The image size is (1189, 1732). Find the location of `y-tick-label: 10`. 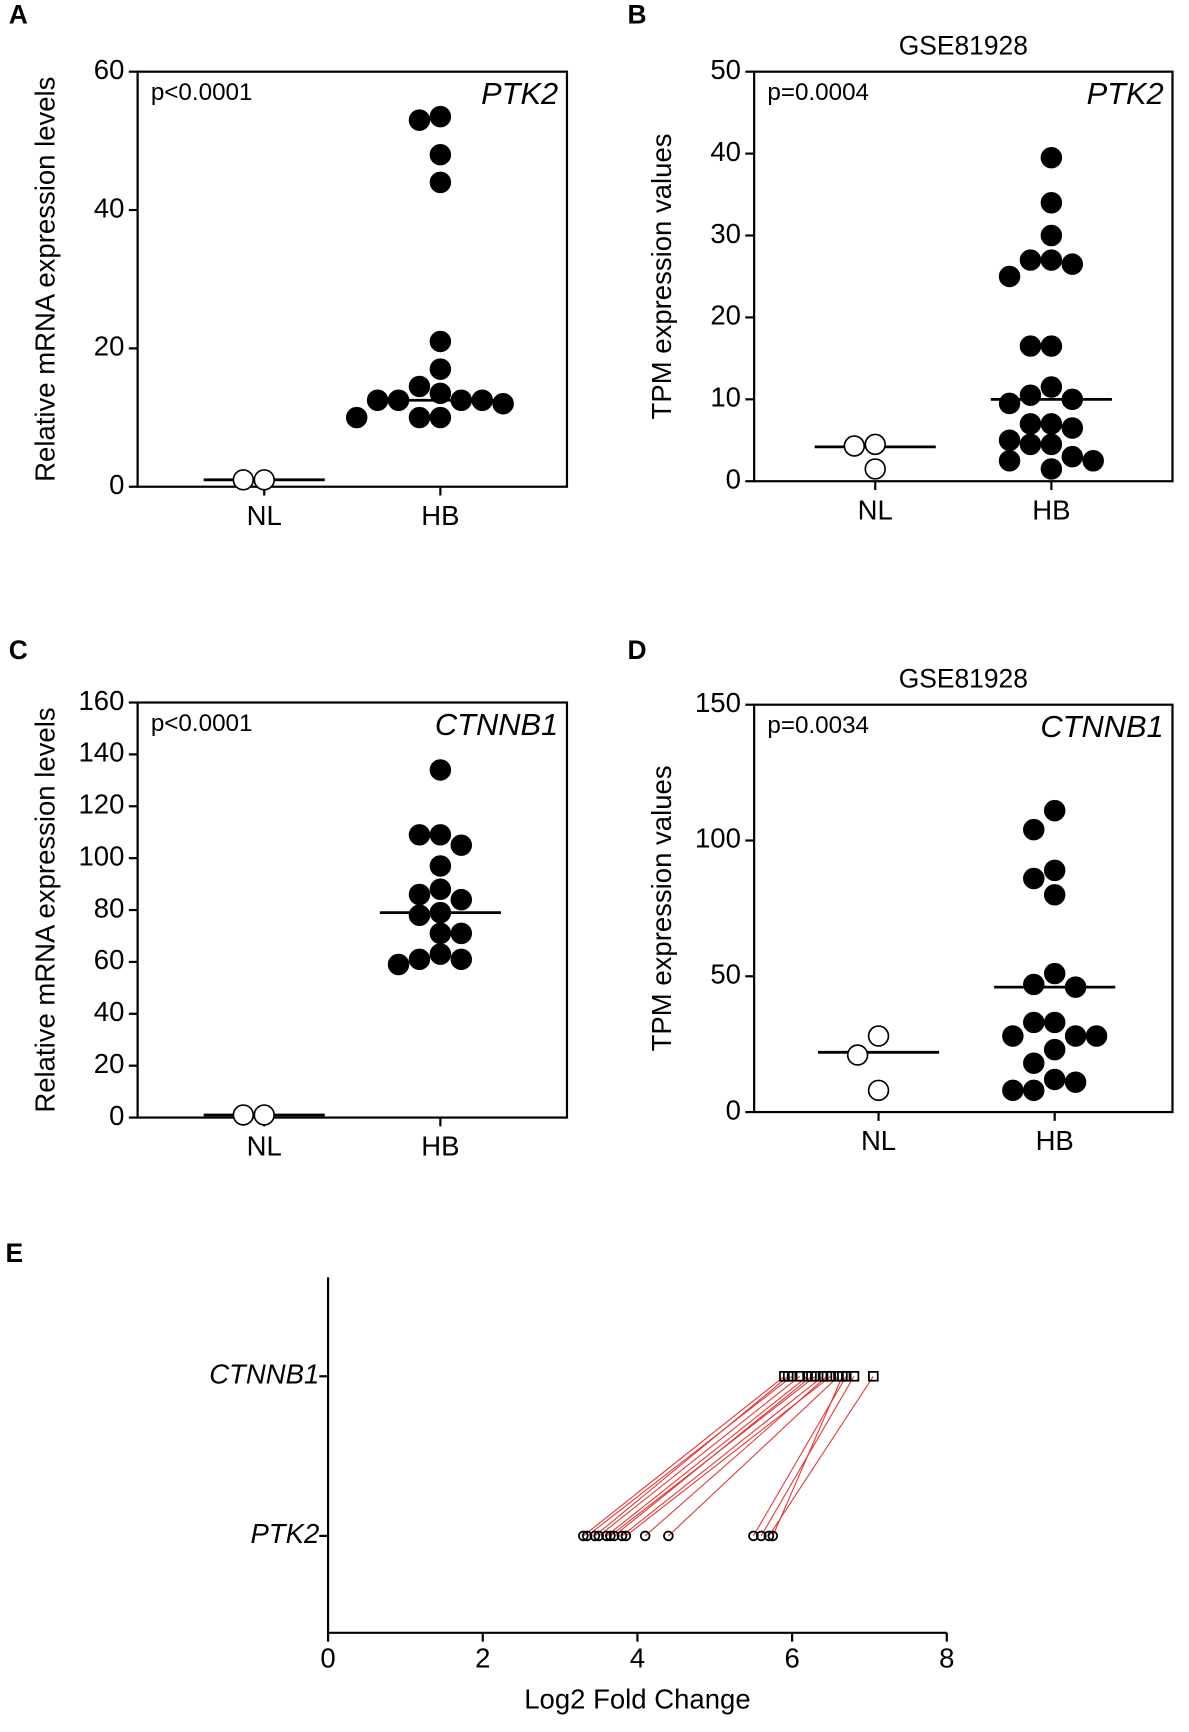

y-tick-label: 10 is located at coordinates (725, 397).